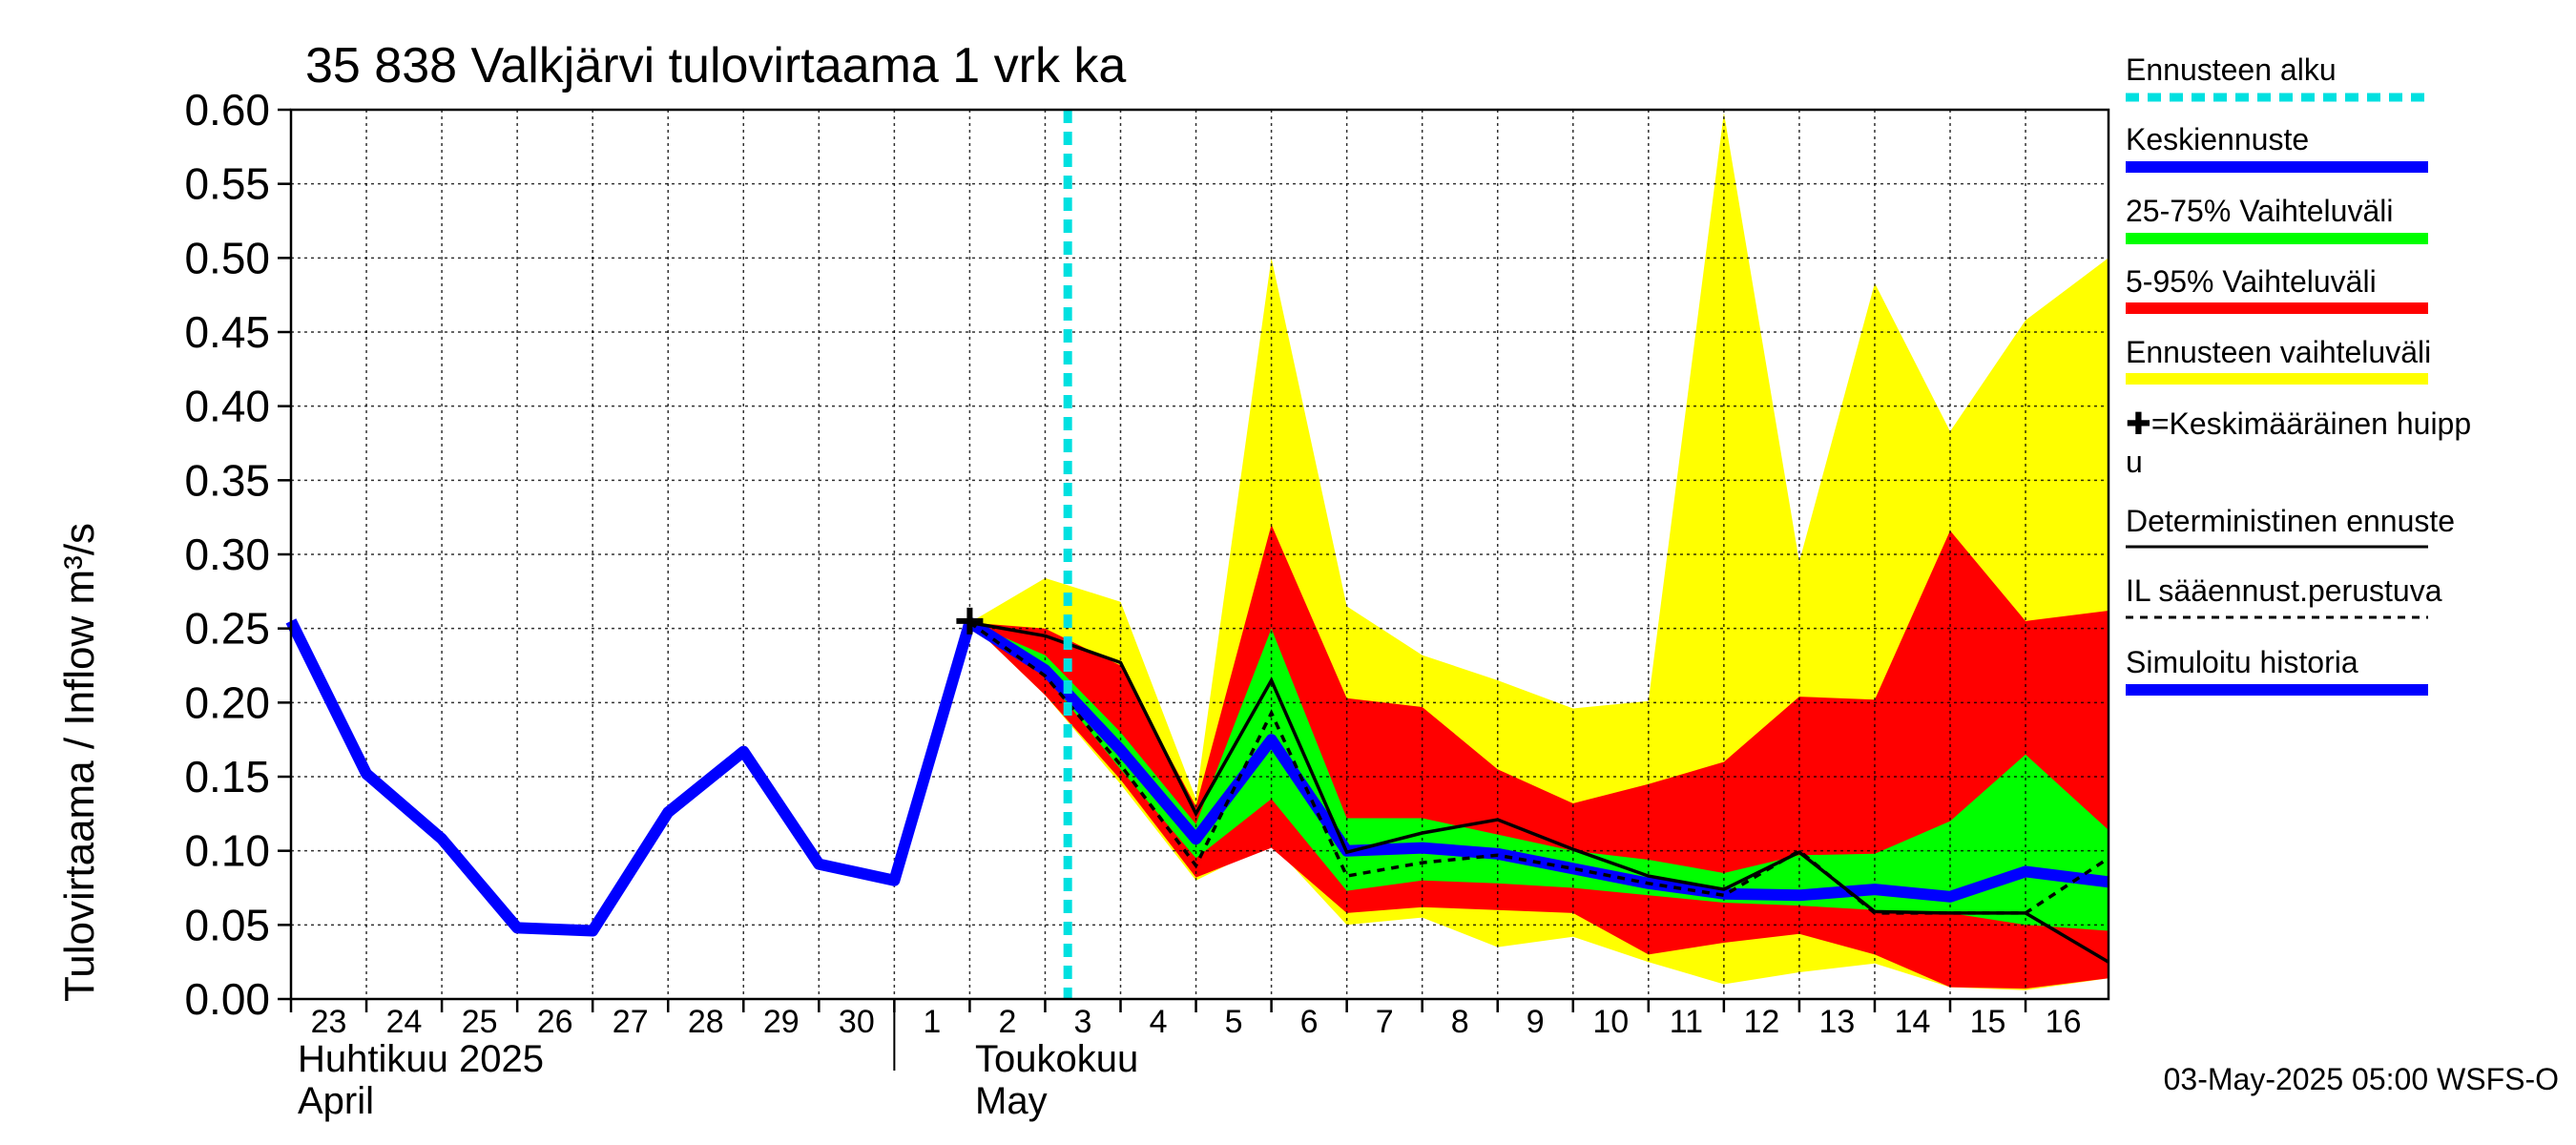 The width and height of the screenshot is (2576, 1145). What do you see at coordinates (2361, 1079) in the screenshot?
I see `footer-timestamp: 03-May-2025 05:00 WSFS-O` at bounding box center [2361, 1079].